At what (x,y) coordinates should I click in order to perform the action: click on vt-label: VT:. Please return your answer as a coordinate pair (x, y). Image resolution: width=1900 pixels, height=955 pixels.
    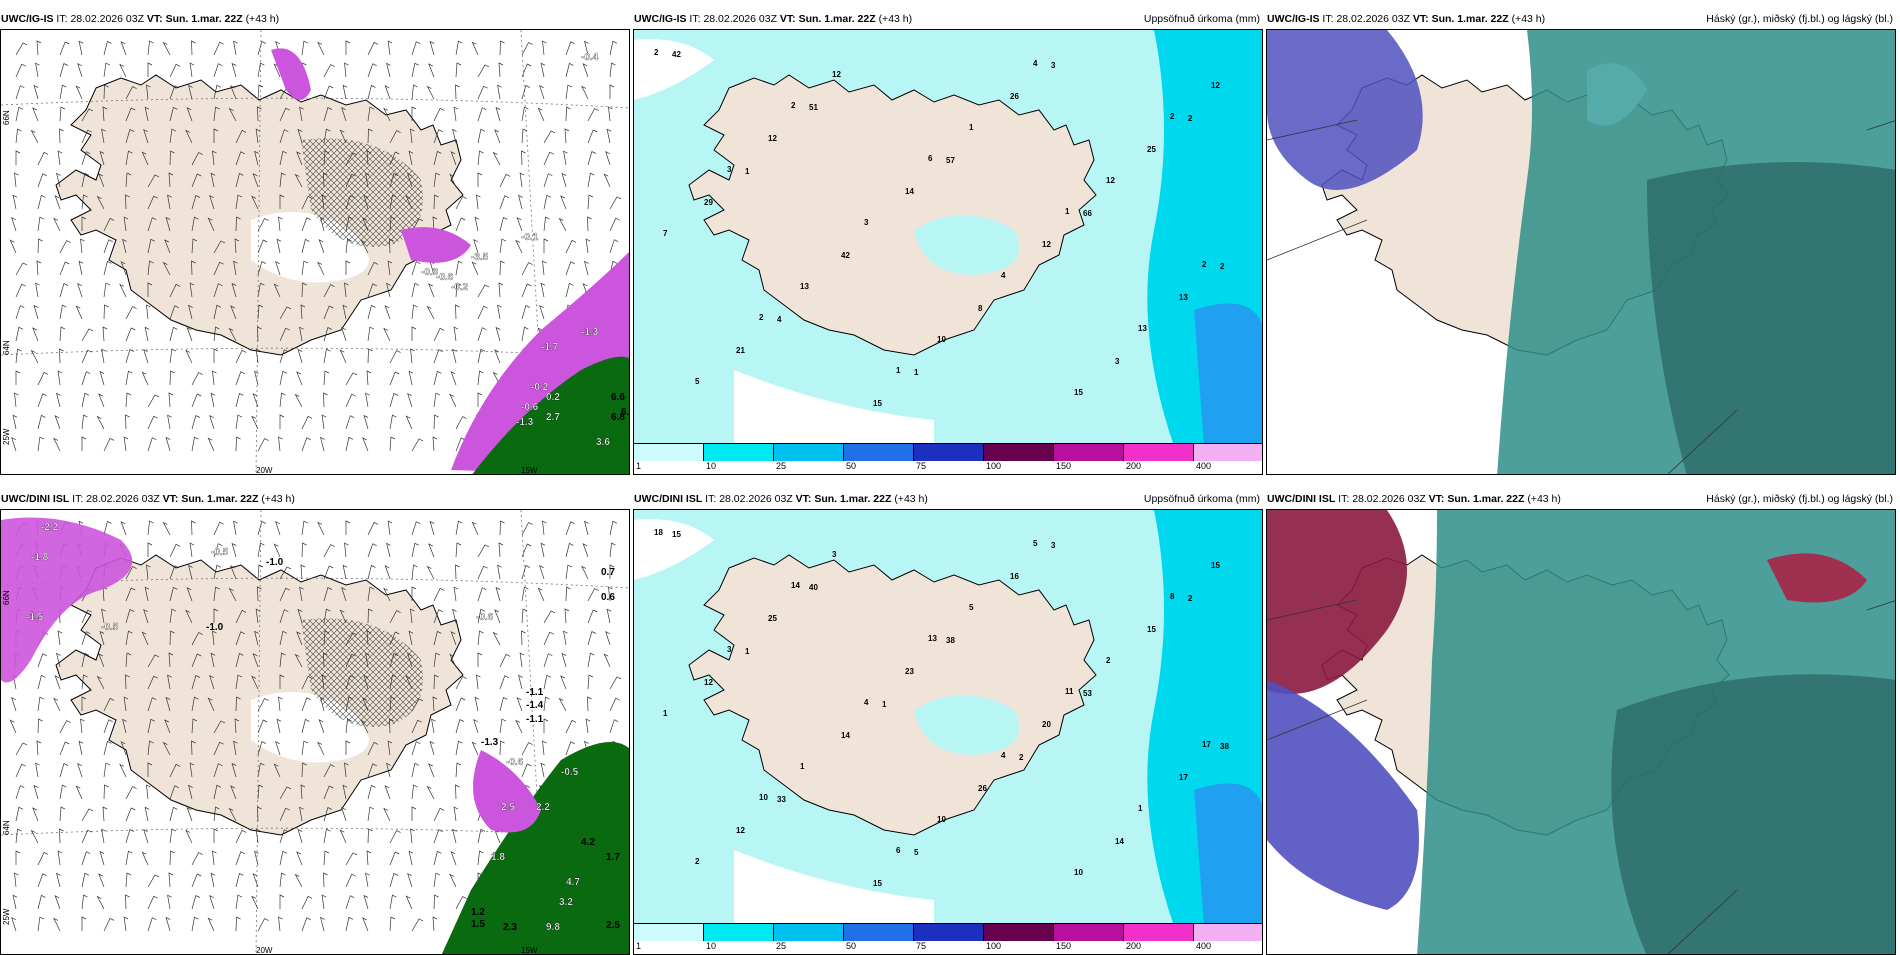
    Looking at the image, I should click on (1420, 19).